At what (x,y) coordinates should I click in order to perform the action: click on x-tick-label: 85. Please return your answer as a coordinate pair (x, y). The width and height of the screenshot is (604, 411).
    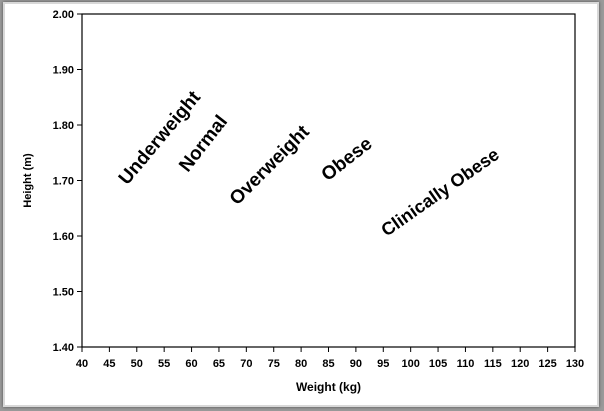
    Looking at the image, I should click on (328, 364).